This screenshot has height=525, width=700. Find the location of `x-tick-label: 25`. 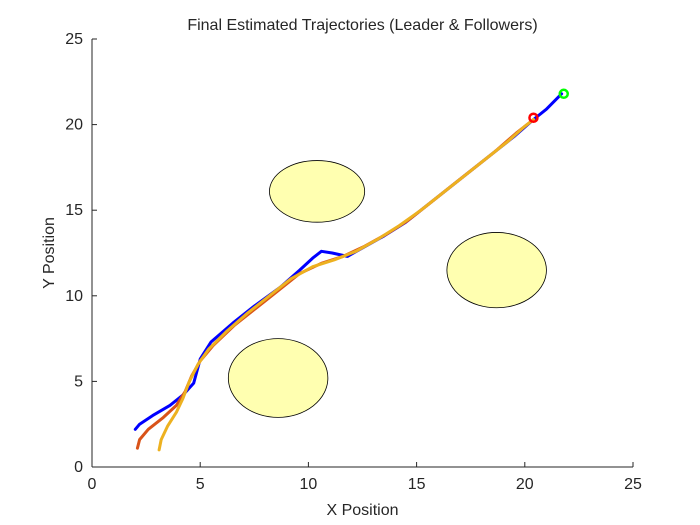

x-tick-label: 25 is located at coordinates (633, 484).